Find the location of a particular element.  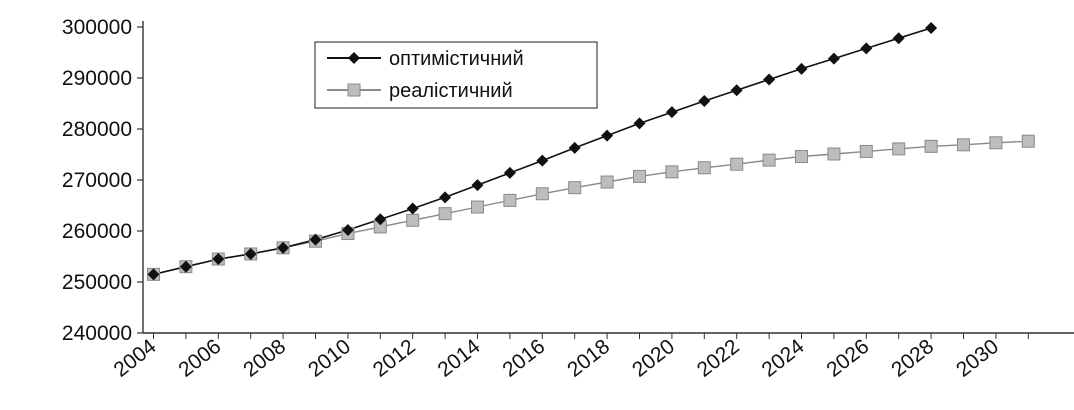

legend: оптимістичний реалістичний is located at coordinates (456, 75).